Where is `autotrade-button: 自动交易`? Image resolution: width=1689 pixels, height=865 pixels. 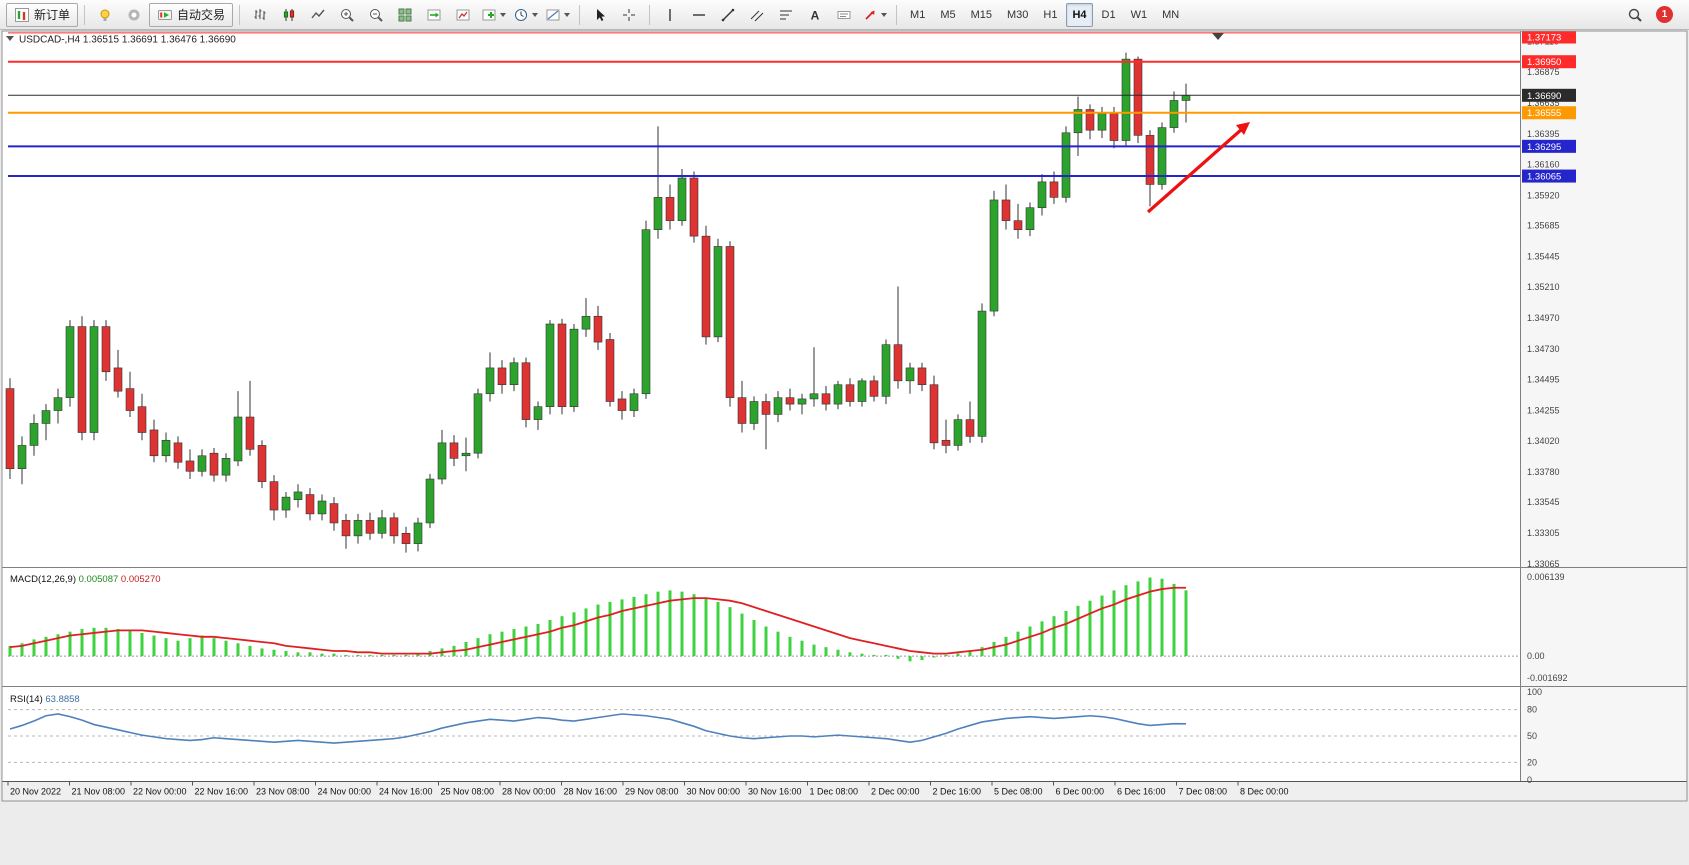 autotrade-button: 自动交易 is located at coordinates (191, 14).